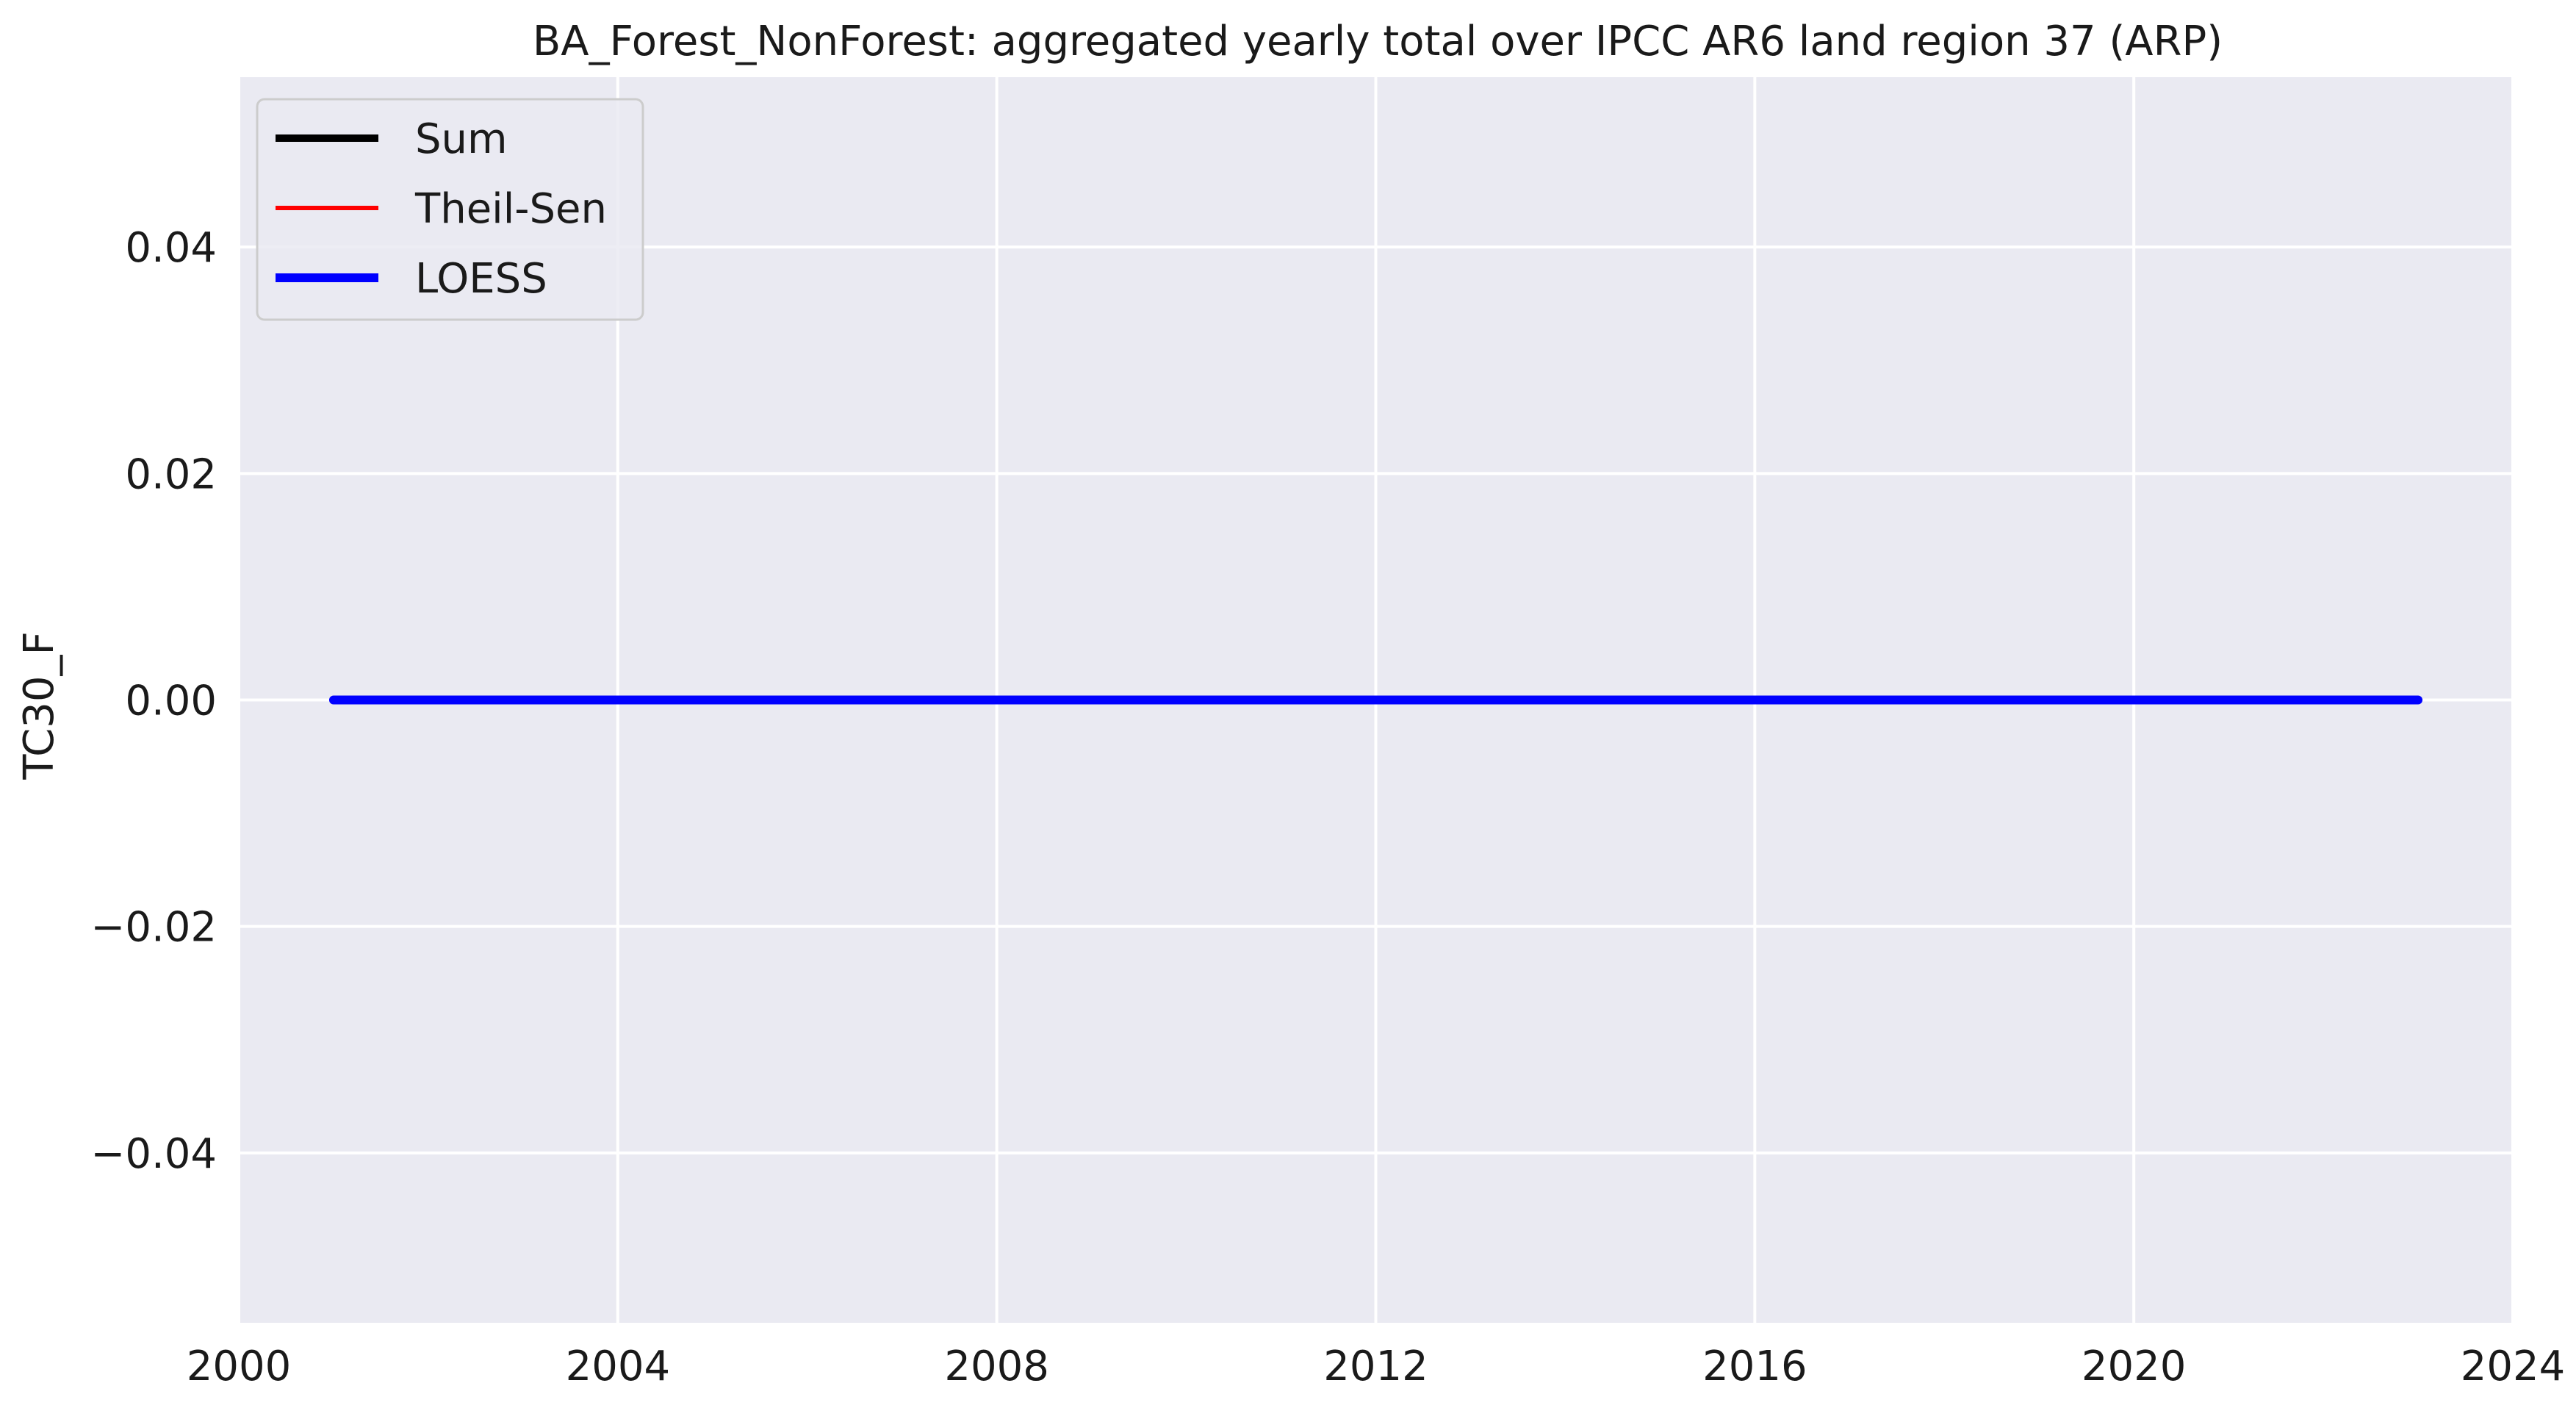 Image resolution: width=2576 pixels, height=1422 pixels. What do you see at coordinates (1754, 1366) in the screenshot?
I see `x-tick-label: 2016` at bounding box center [1754, 1366].